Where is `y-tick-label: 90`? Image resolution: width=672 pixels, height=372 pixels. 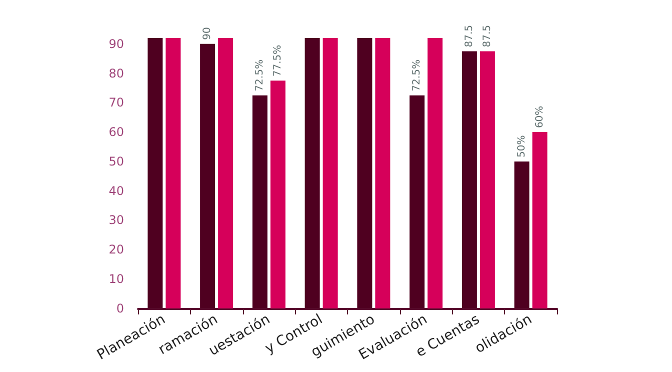 y-tick-label: 90 is located at coordinates (116, 43).